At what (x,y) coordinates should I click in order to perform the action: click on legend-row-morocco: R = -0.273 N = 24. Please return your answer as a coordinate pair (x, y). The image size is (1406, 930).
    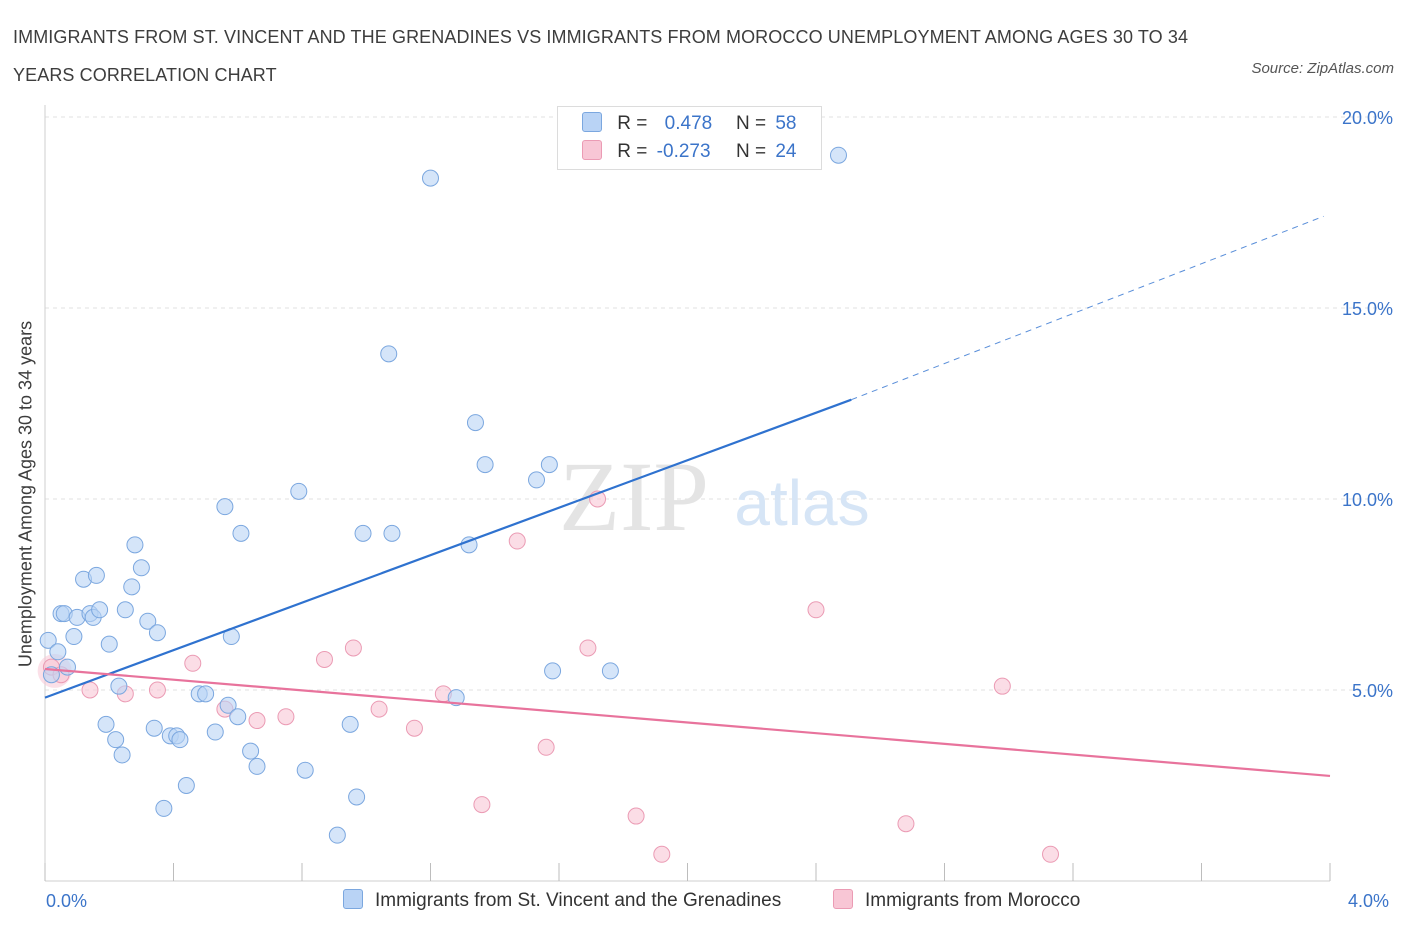
    Looking at the image, I should click on (689, 153).